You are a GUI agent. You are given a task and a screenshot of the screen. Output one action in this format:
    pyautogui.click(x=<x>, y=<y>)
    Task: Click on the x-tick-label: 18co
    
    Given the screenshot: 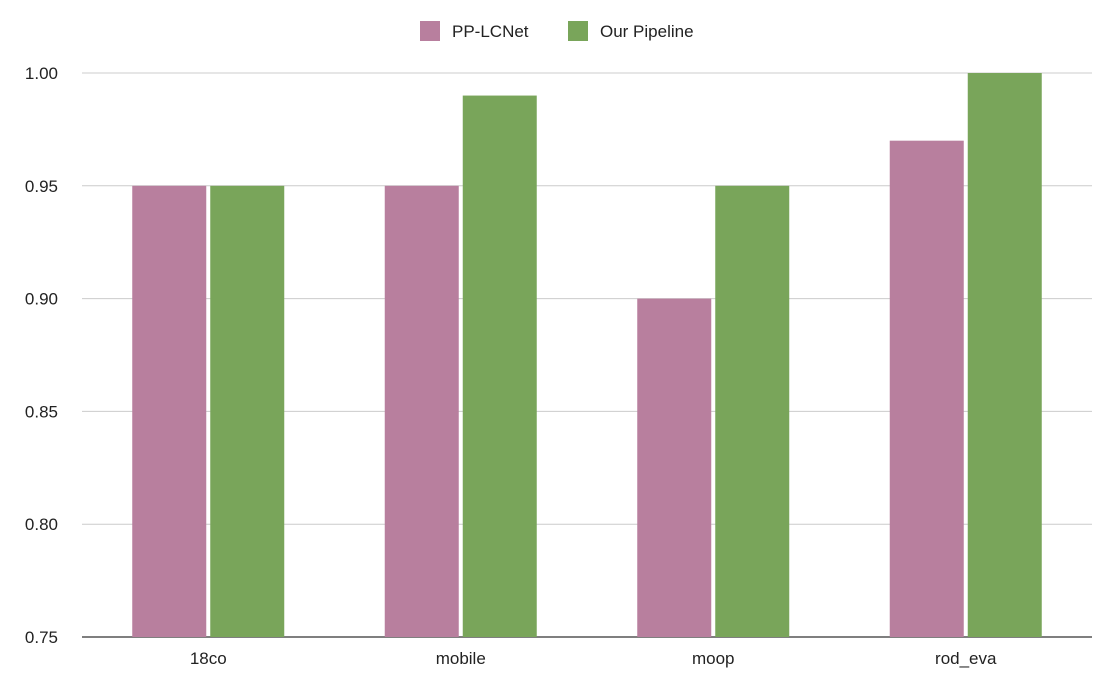 What is the action you would take?
    pyautogui.click(x=208, y=658)
    